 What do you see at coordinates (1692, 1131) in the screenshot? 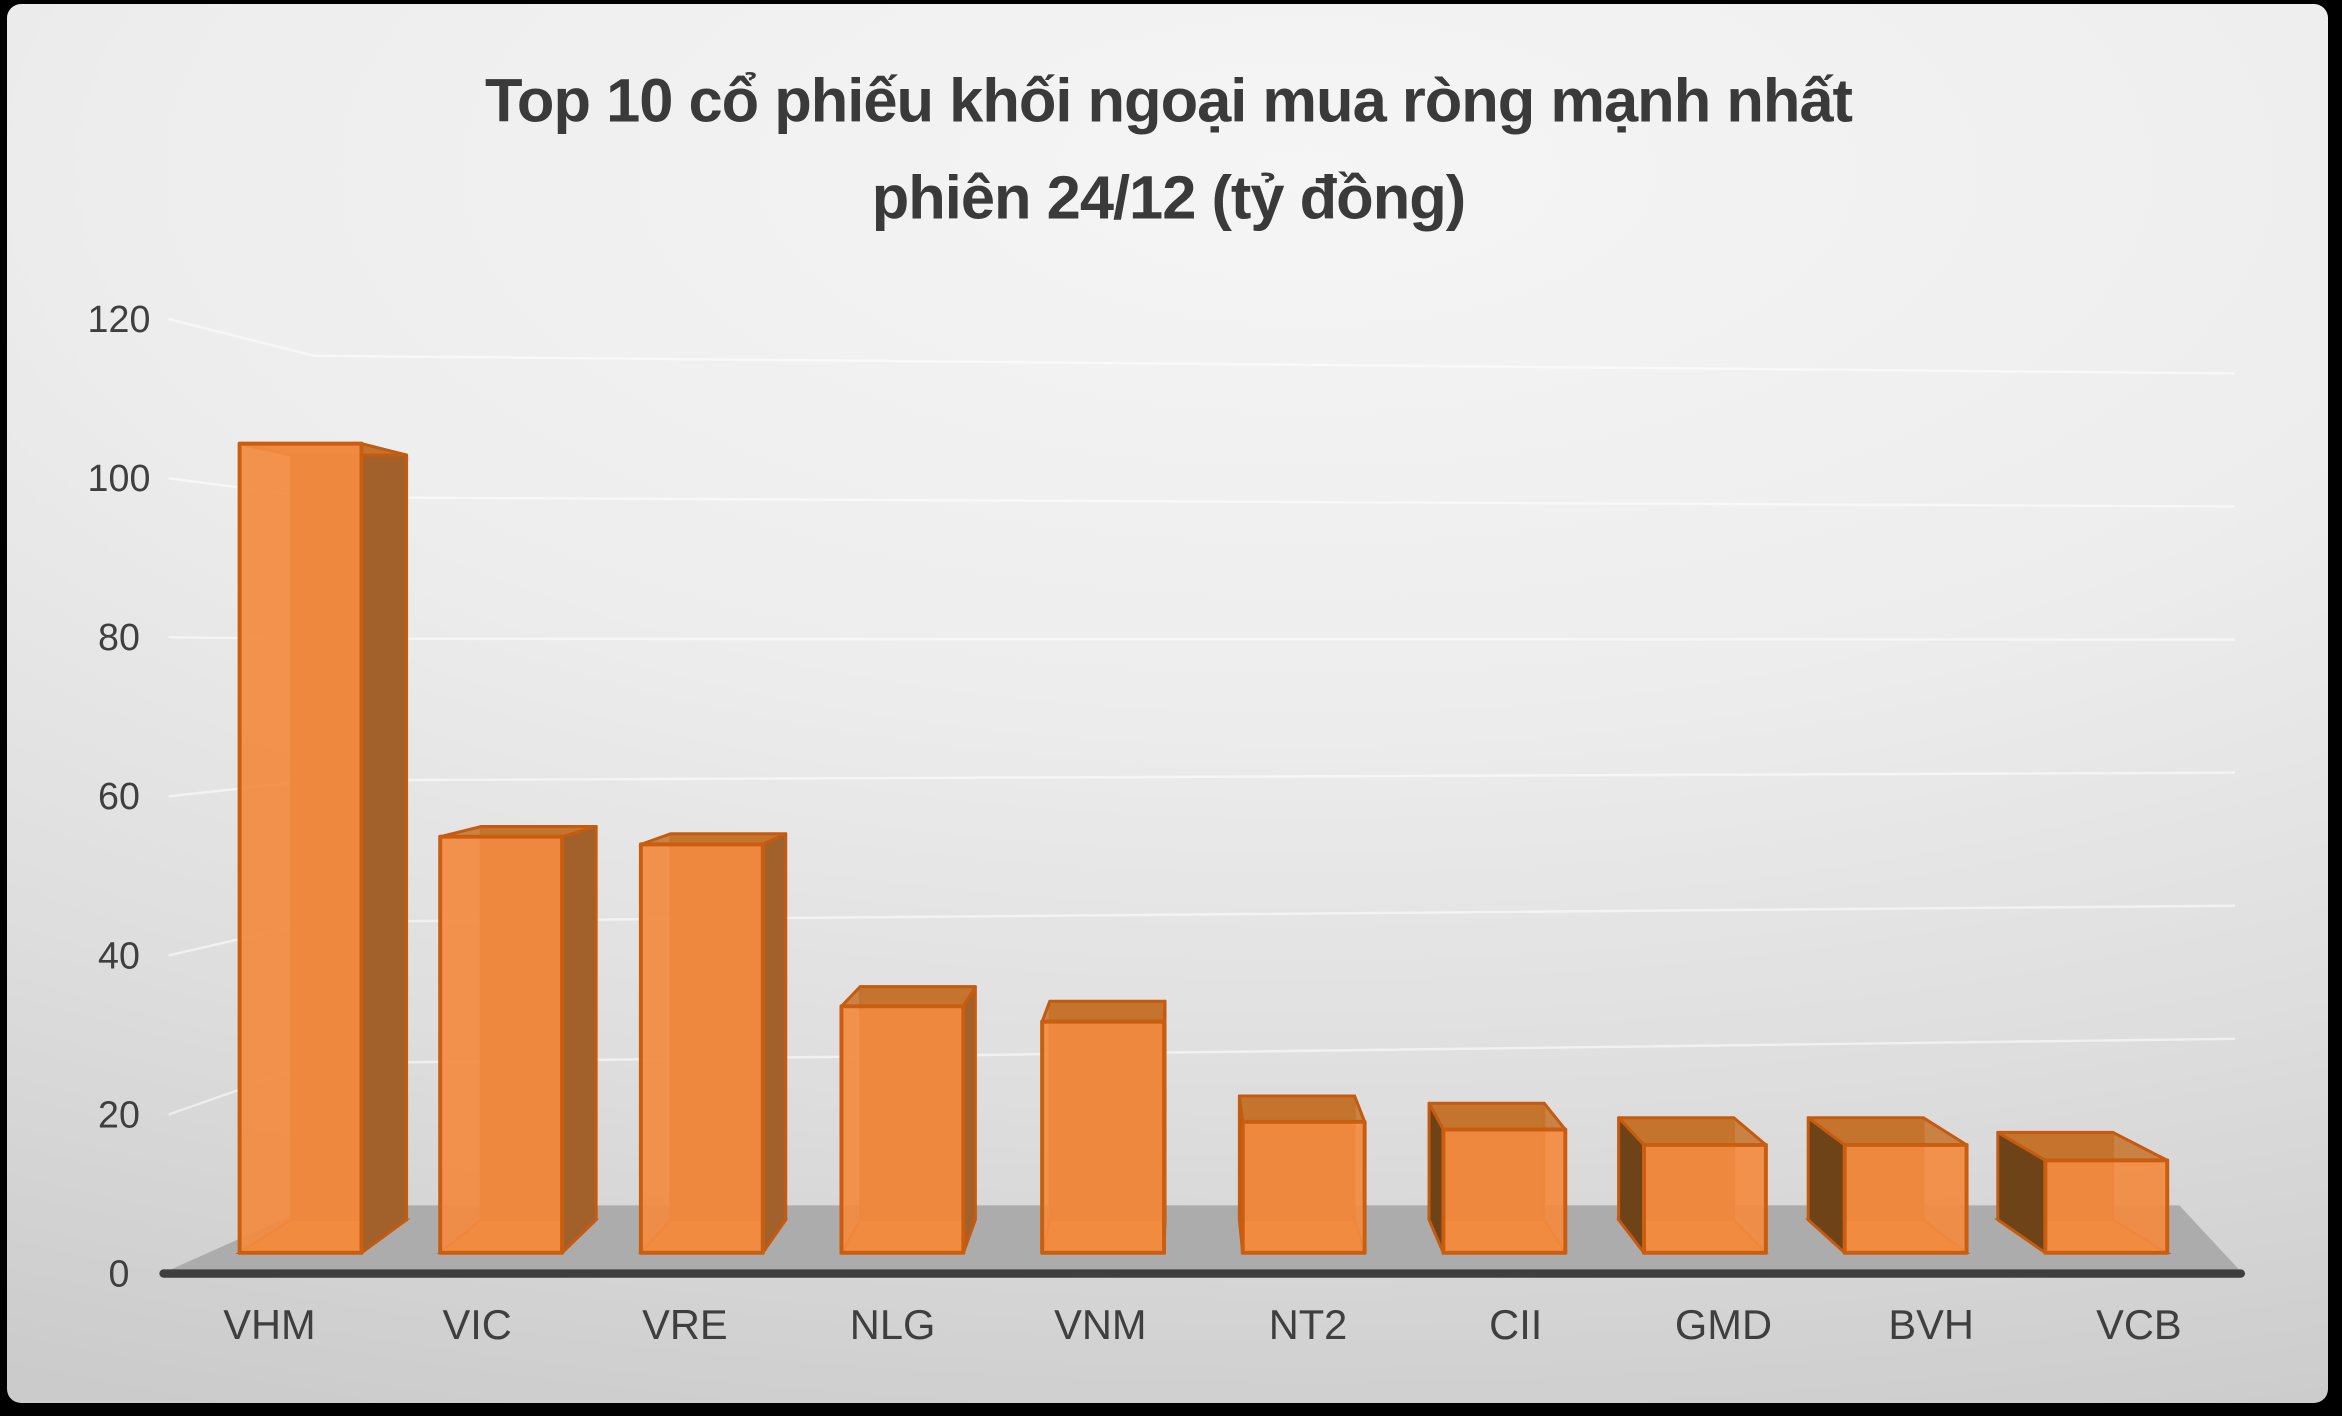
I see `bar-top-face-GMD` at bounding box center [1692, 1131].